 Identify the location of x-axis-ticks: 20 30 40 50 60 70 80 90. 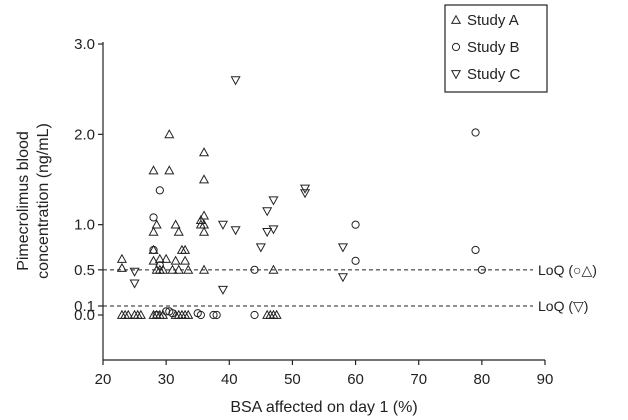
(324, 374).